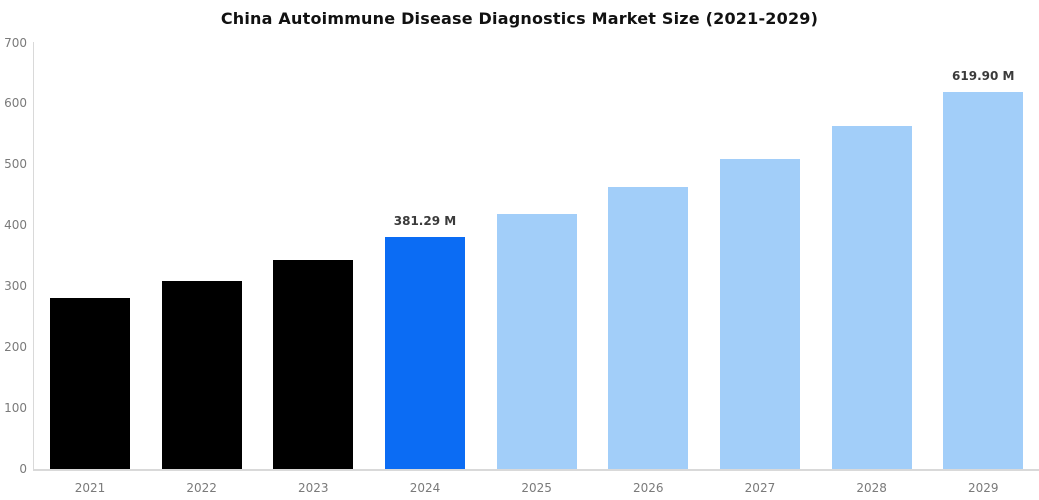 The width and height of the screenshot is (1039, 500). Describe the element at coordinates (759, 314) in the screenshot. I see `bar-2027` at that location.